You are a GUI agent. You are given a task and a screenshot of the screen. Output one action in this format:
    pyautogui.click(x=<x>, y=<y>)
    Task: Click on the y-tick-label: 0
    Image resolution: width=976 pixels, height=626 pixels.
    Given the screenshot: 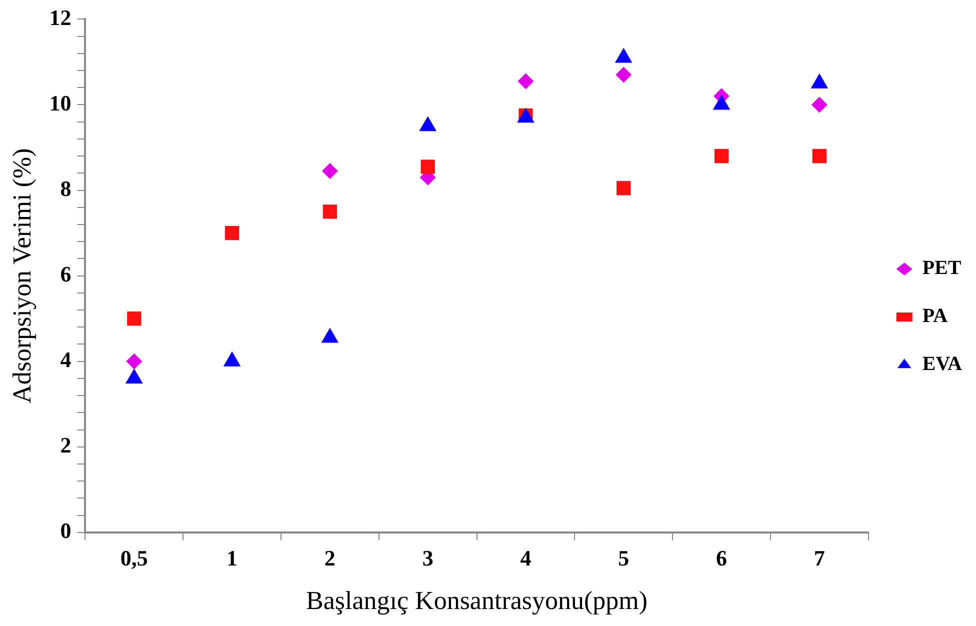 What is the action you would take?
    pyautogui.click(x=66, y=531)
    